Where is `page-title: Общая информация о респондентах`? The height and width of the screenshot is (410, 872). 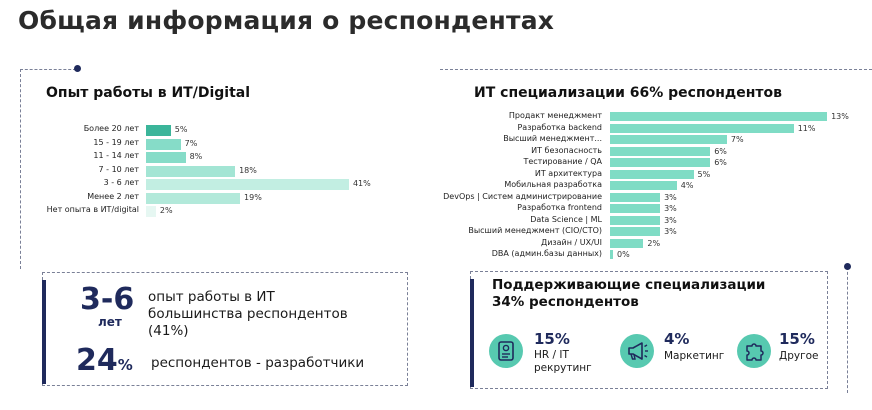
page-title: Общая информация о респондентах is located at coordinates (286, 20).